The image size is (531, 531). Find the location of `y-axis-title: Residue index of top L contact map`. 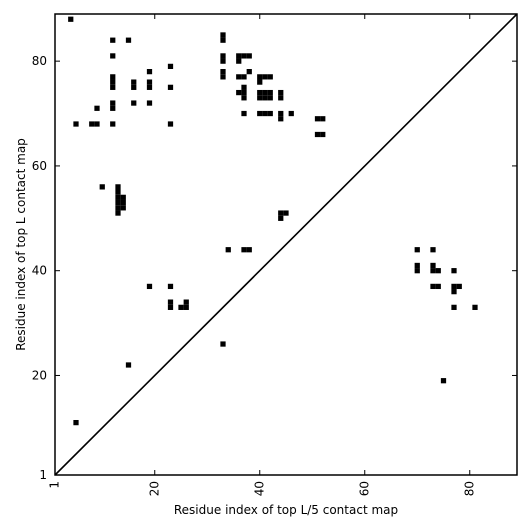

y-axis-title: Residue index of top L contact map is located at coordinates (21, 244).